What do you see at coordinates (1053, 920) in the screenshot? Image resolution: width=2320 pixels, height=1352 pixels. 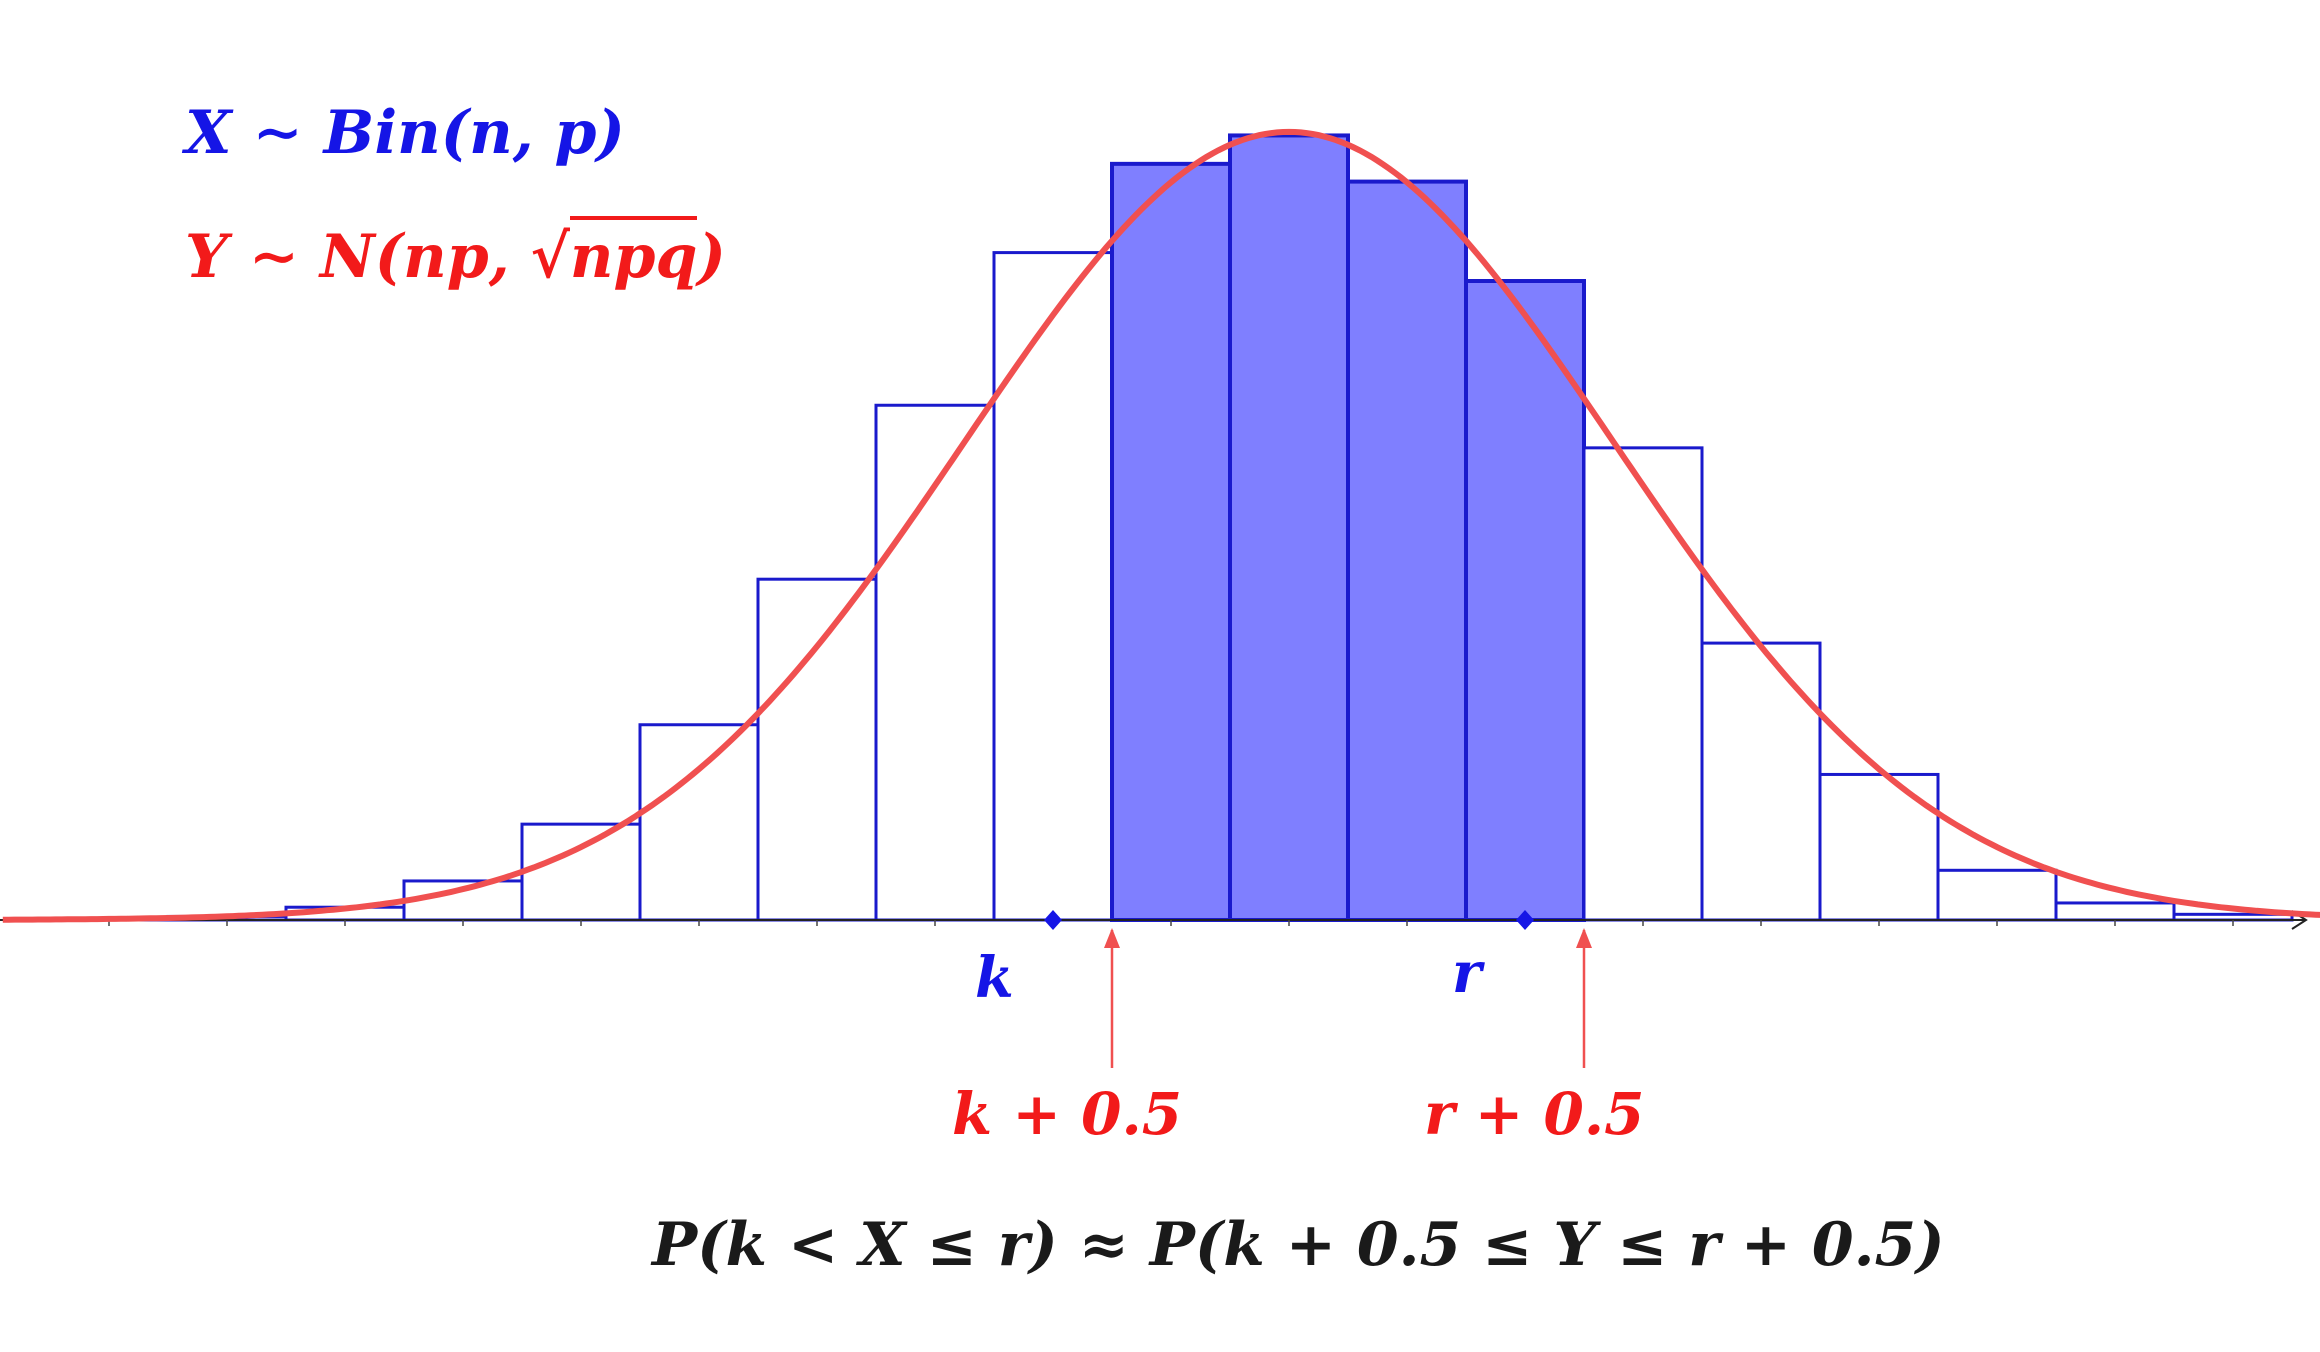 I see `marker-k` at bounding box center [1053, 920].